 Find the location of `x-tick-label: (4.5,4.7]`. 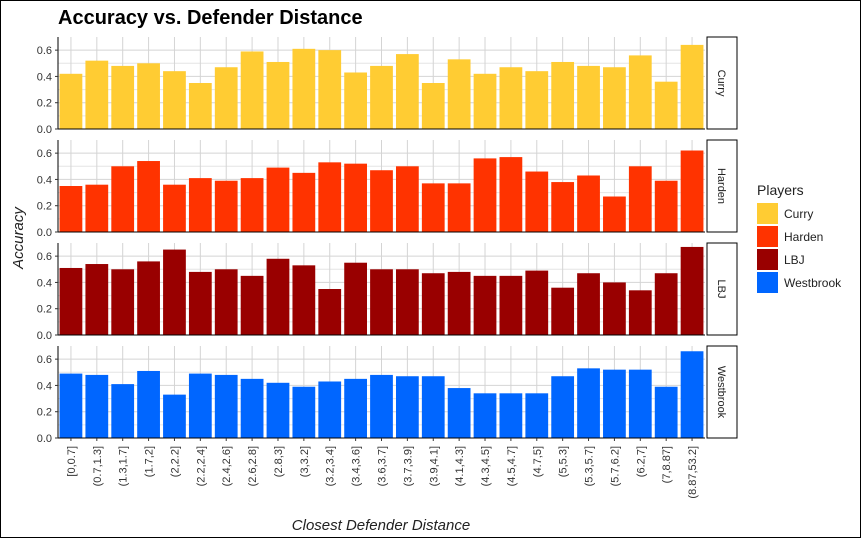

x-tick-label: (4.5,4.7] is located at coordinates (512, 466).